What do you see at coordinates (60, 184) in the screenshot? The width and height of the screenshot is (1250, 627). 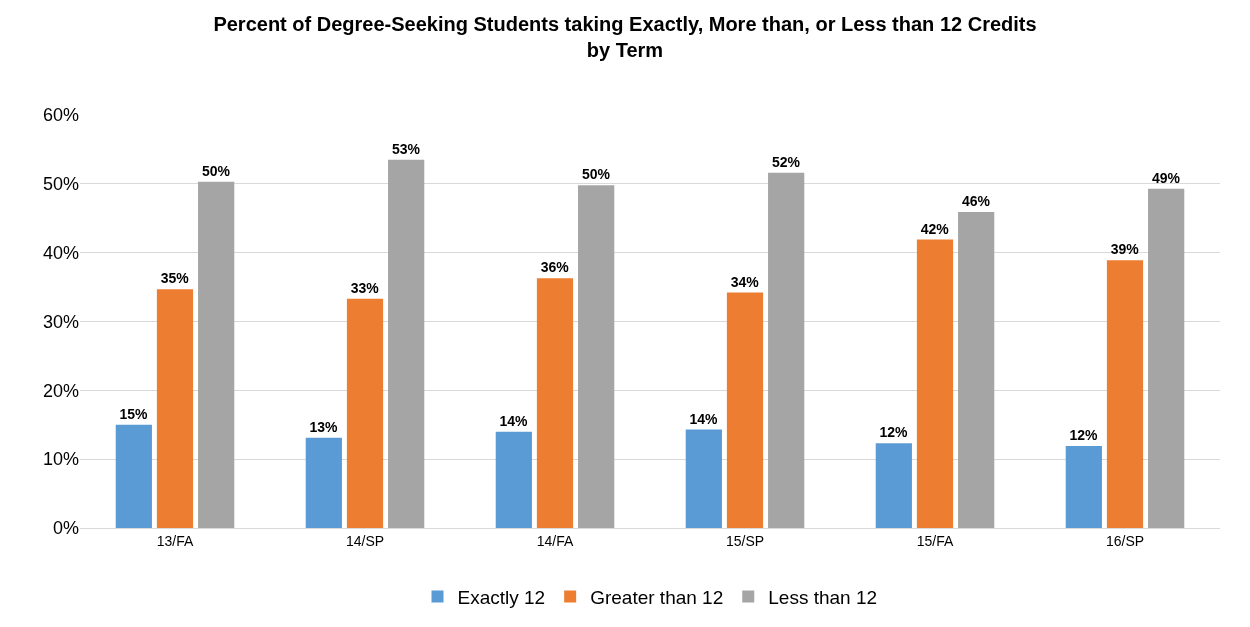 I see `y-tick-label: 50%` at bounding box center [60, 184].